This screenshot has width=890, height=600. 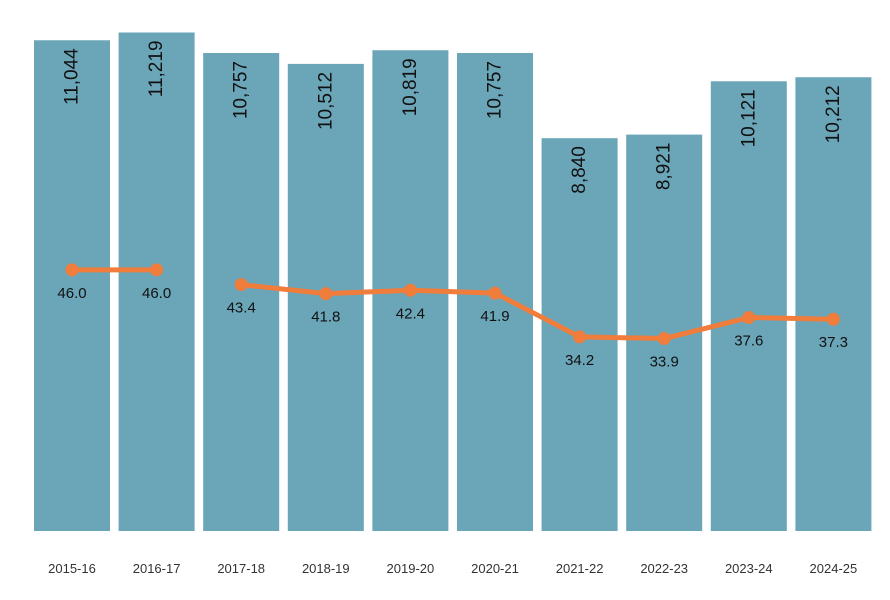 I want to click on line-value-label: 37.6, so click(x=748, y=341).